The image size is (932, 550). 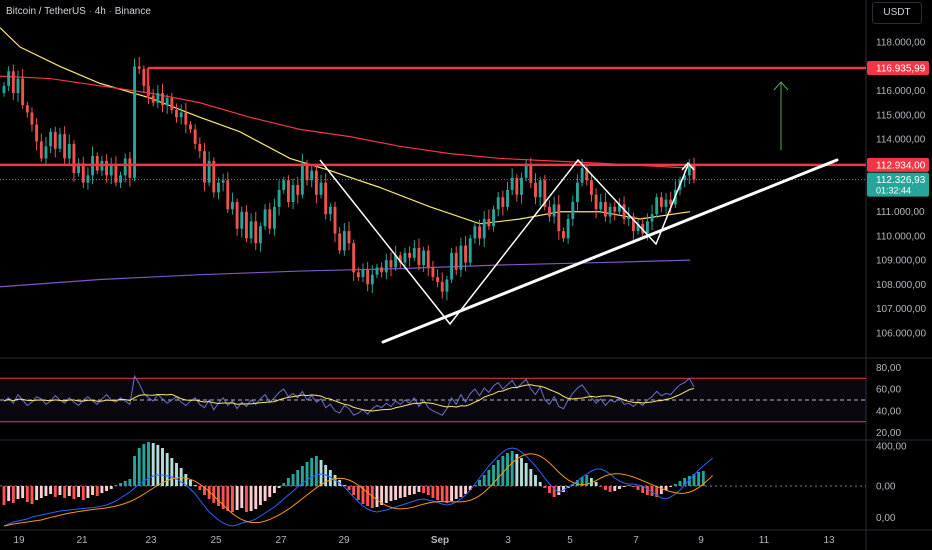 I want to click on rsi-line, so click(x=349, y=395).